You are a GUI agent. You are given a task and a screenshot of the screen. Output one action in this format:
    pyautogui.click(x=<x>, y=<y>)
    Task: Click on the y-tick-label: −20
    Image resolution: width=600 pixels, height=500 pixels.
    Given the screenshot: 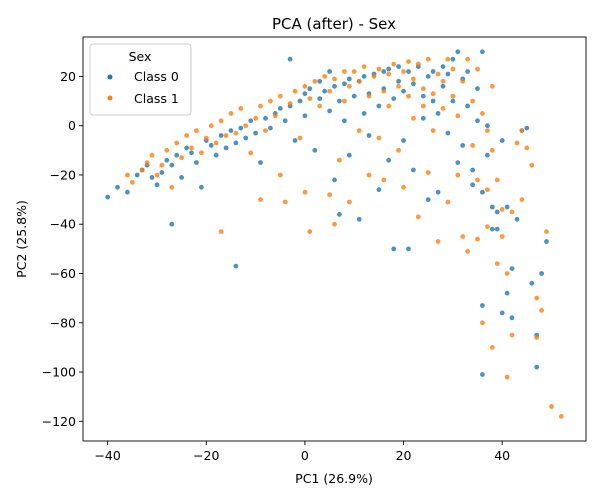 What is the action you would take?
    pyautogui.click(x=63, y=174)
    